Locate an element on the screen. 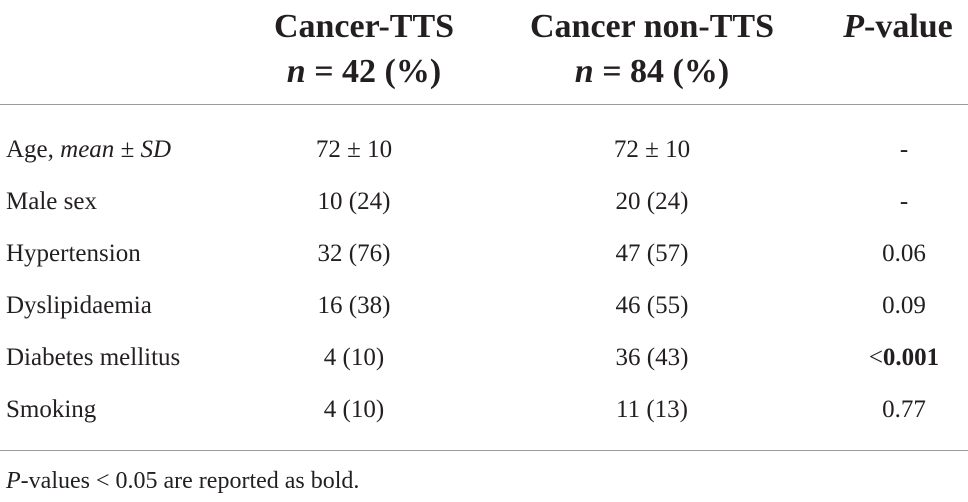 The width and height of the screenshot is (968, 502). row-label-mean: mean is located at coordinates (87, 149).